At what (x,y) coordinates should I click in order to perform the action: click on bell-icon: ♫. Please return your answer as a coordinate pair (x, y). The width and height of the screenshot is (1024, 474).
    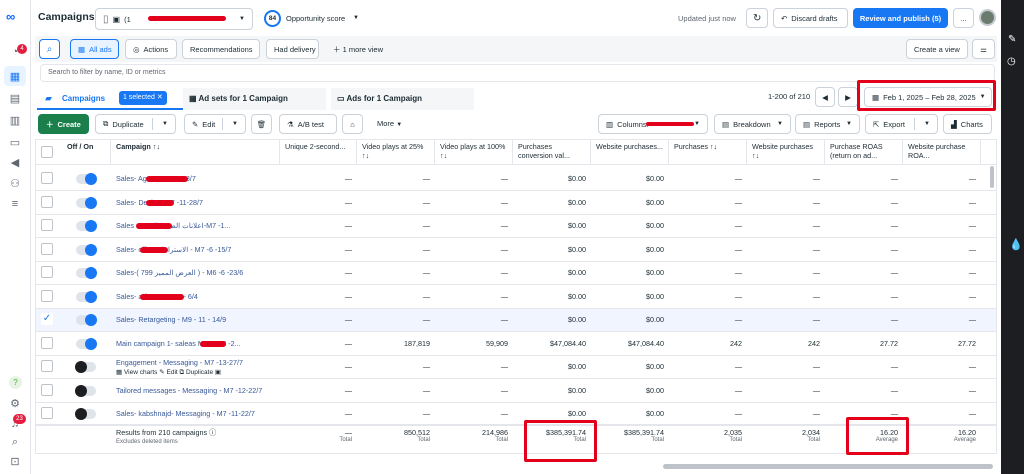
    Looking at the image, I should click on (15, 424).